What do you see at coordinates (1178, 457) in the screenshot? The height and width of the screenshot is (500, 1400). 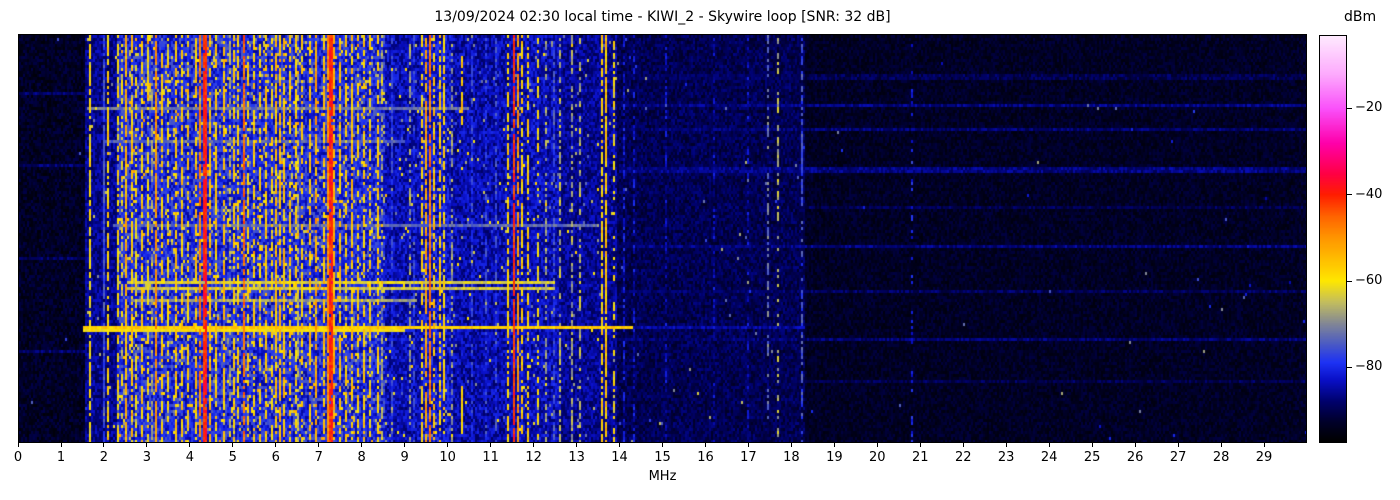 I see `x-axis-tick-label: 27` at bounding box center [1178, 457].